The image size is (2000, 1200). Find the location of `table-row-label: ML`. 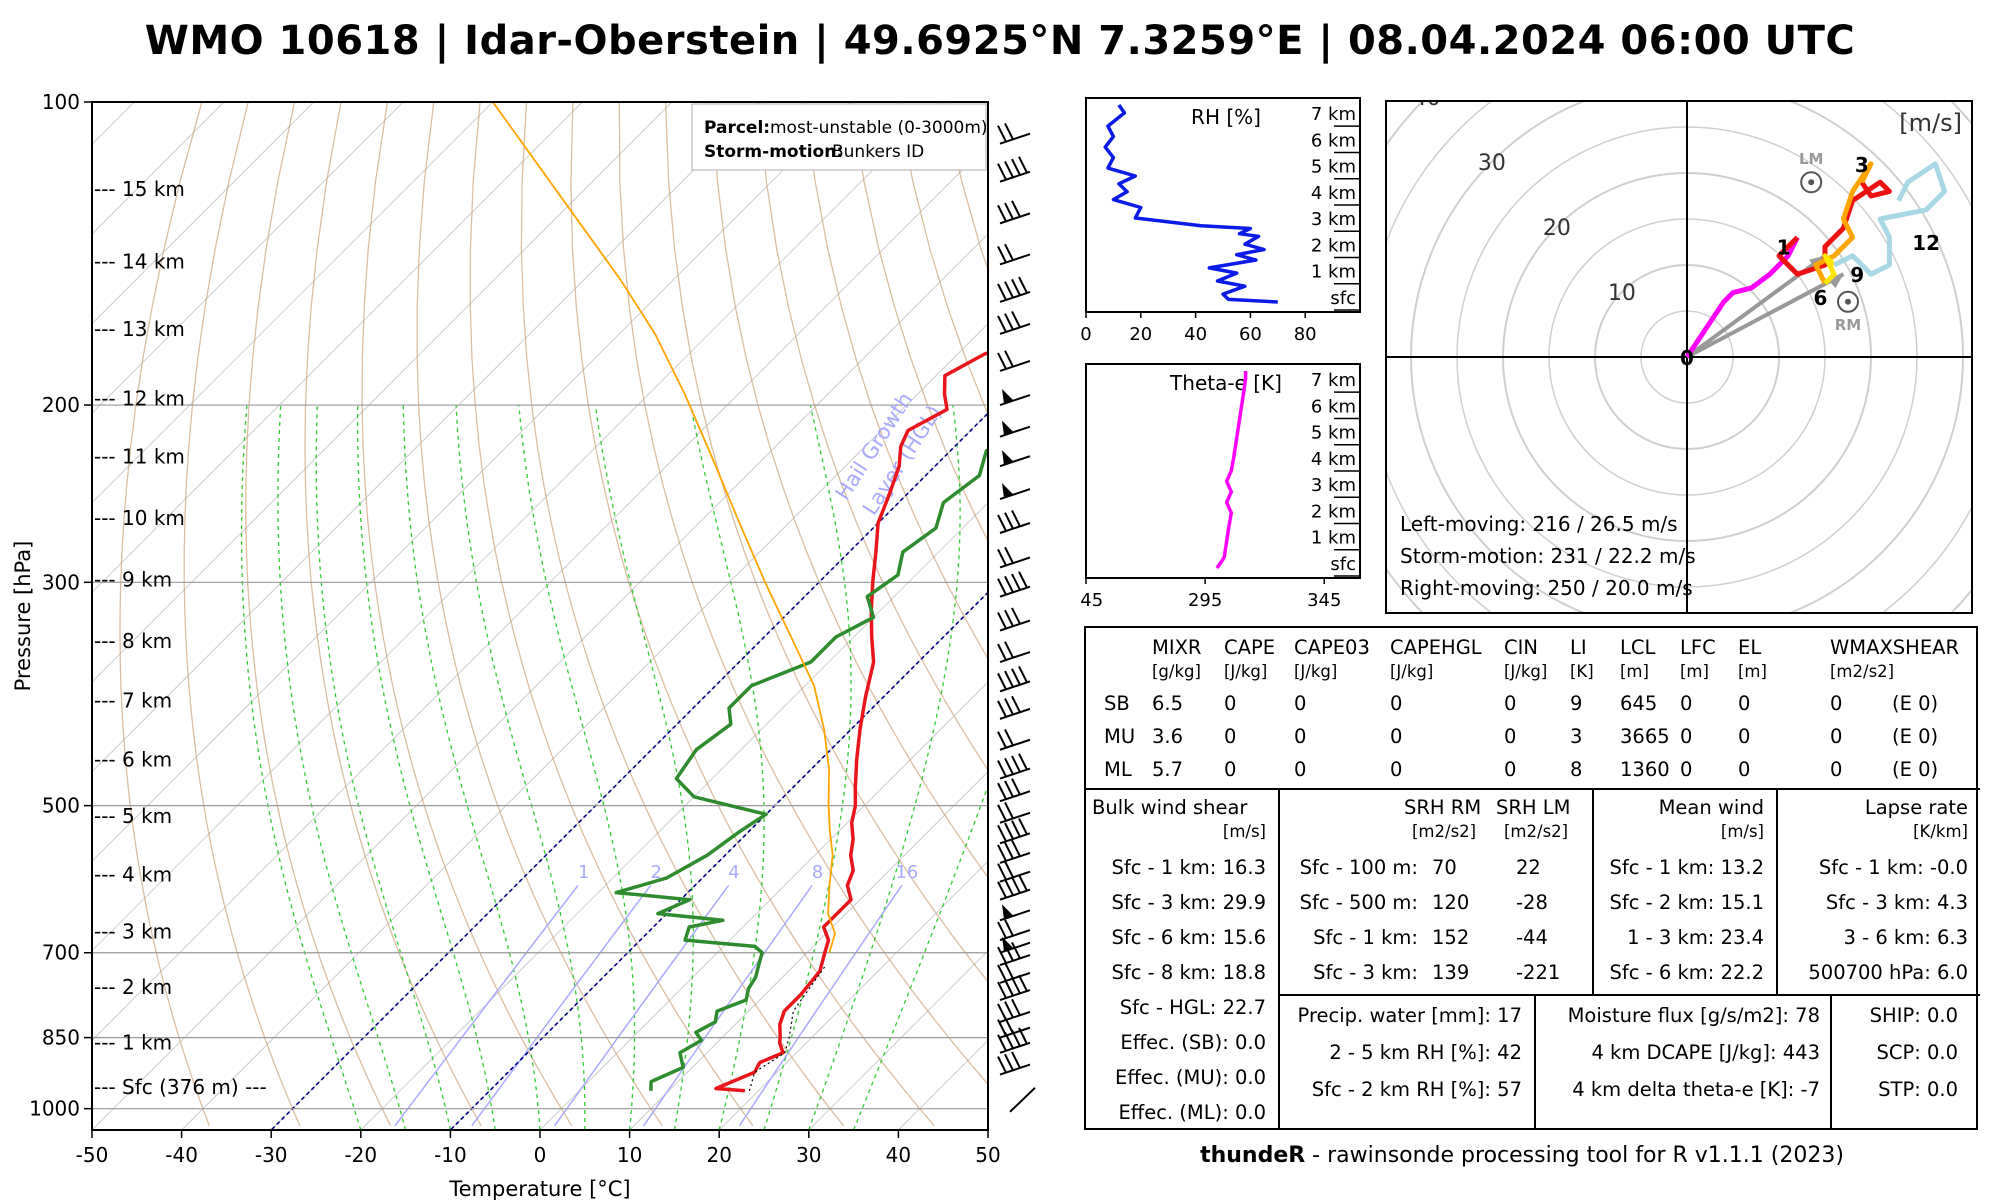

table-row-label: ML is located at coordinates (1118, 769).